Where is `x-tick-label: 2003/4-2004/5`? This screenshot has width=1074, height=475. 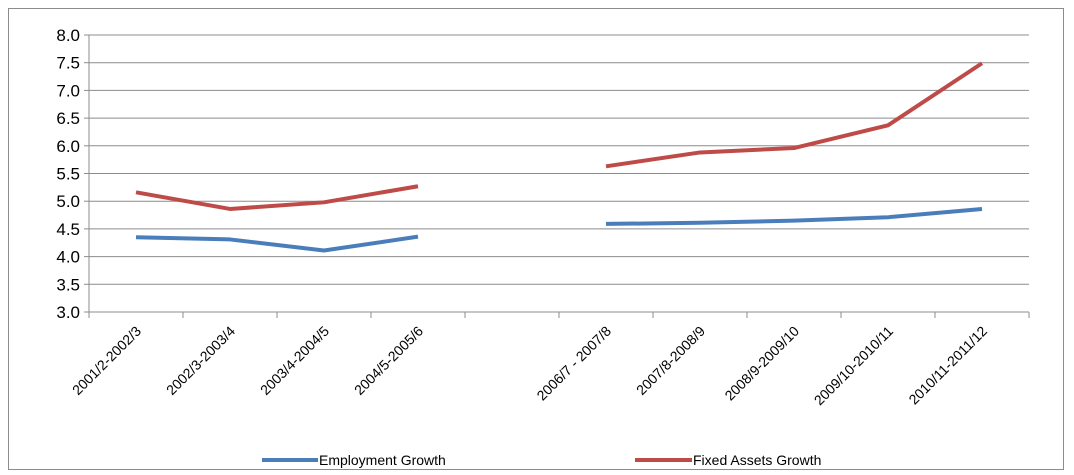 x-tick-label: 2003/4-2004/5 is located at coordinates (294, 360).